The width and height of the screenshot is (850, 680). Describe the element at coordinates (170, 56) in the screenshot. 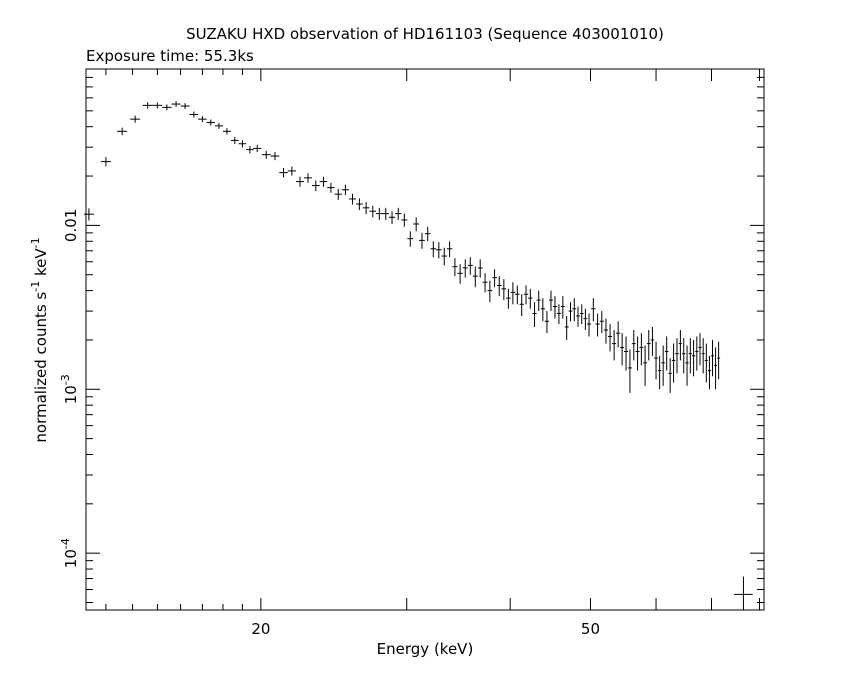

I see `chart-subtitle: Exposure time: 55.3ks` at that location.